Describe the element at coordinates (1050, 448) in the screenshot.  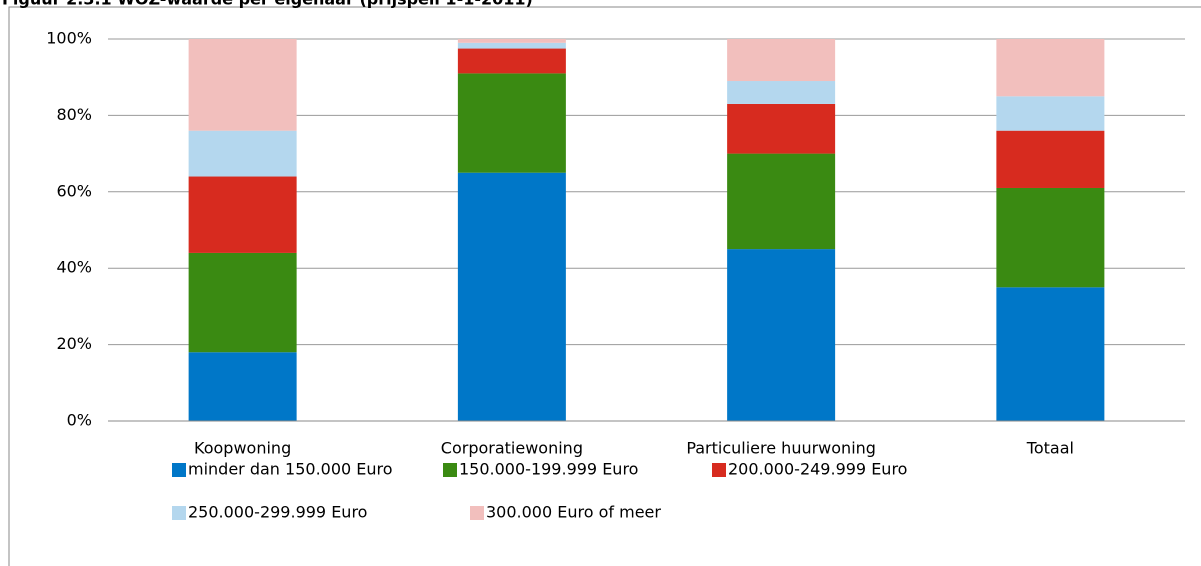
I see `x-tick-label: Totaal` at that location.